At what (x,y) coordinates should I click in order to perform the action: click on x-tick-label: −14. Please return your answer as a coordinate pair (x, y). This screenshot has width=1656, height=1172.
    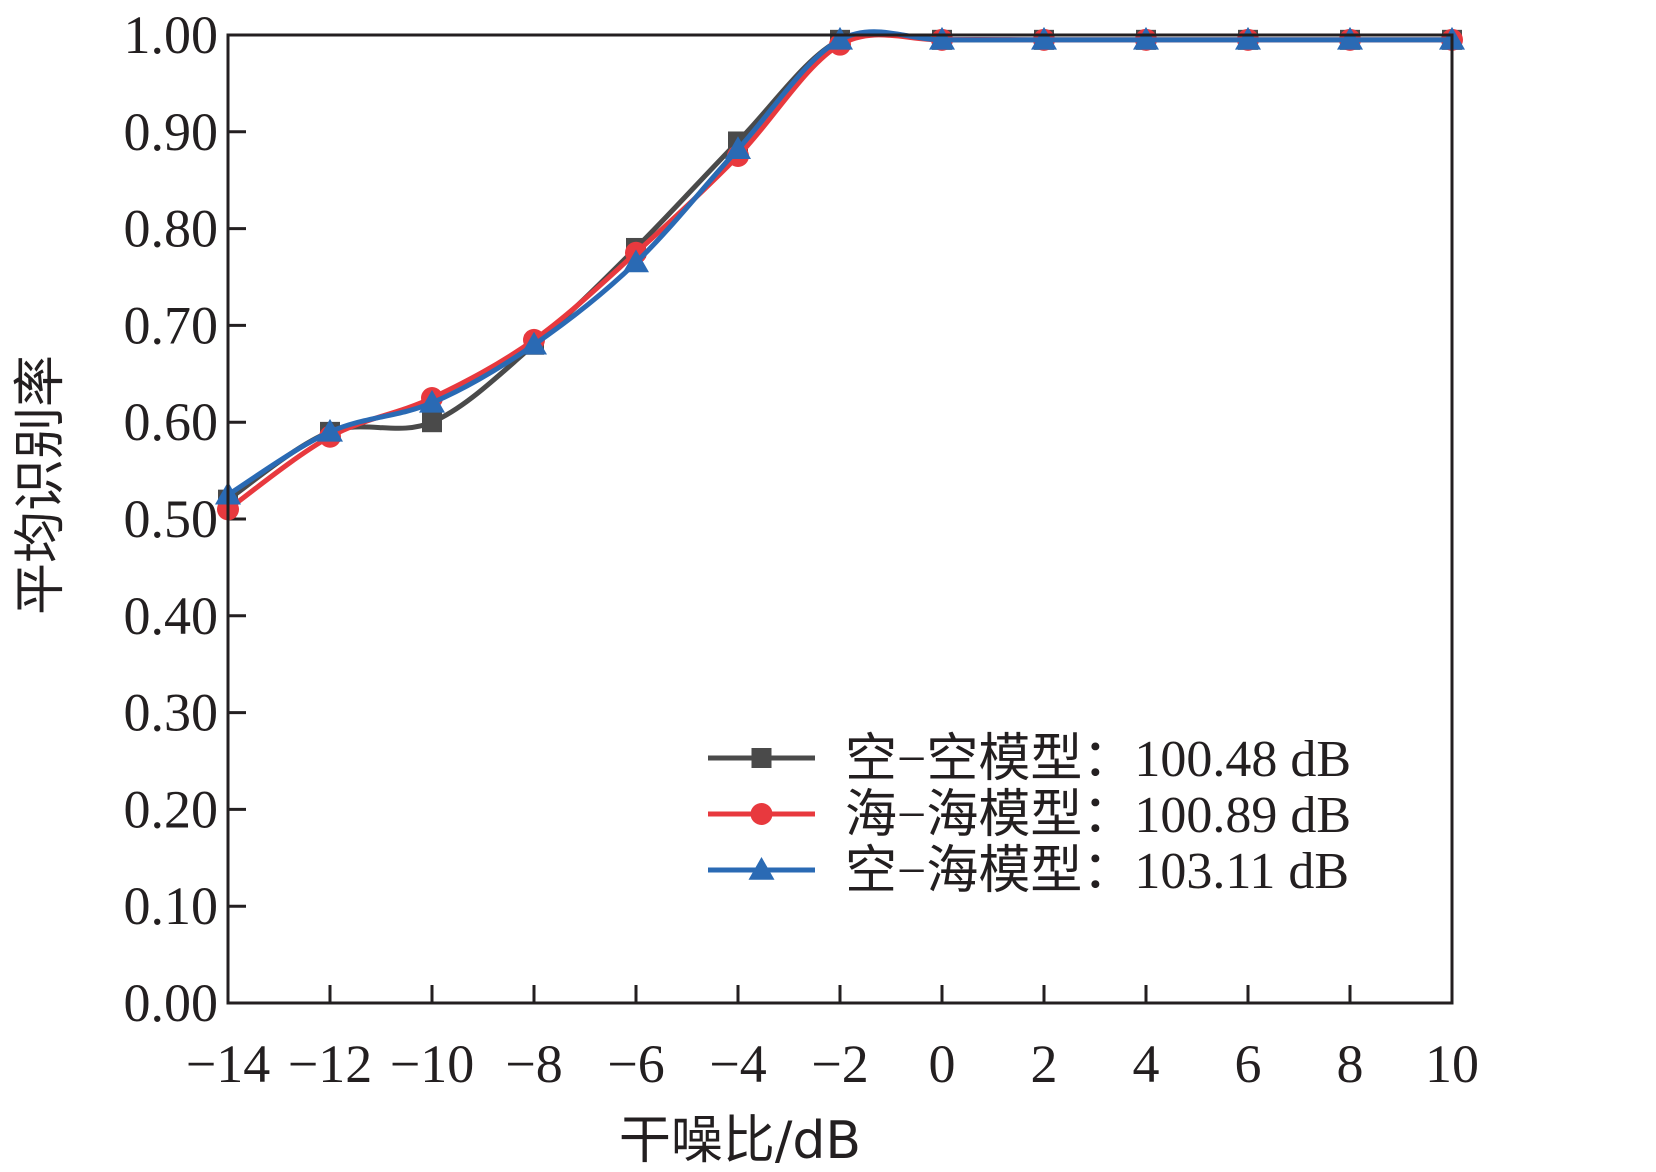
    Looking at the image, I should click on (228, 1064).